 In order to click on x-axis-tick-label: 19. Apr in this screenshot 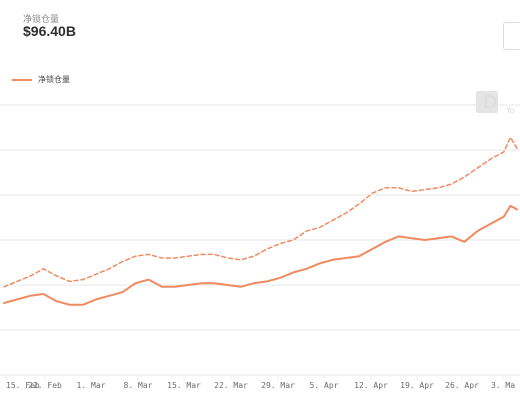, I will do `click(417, 385)`.